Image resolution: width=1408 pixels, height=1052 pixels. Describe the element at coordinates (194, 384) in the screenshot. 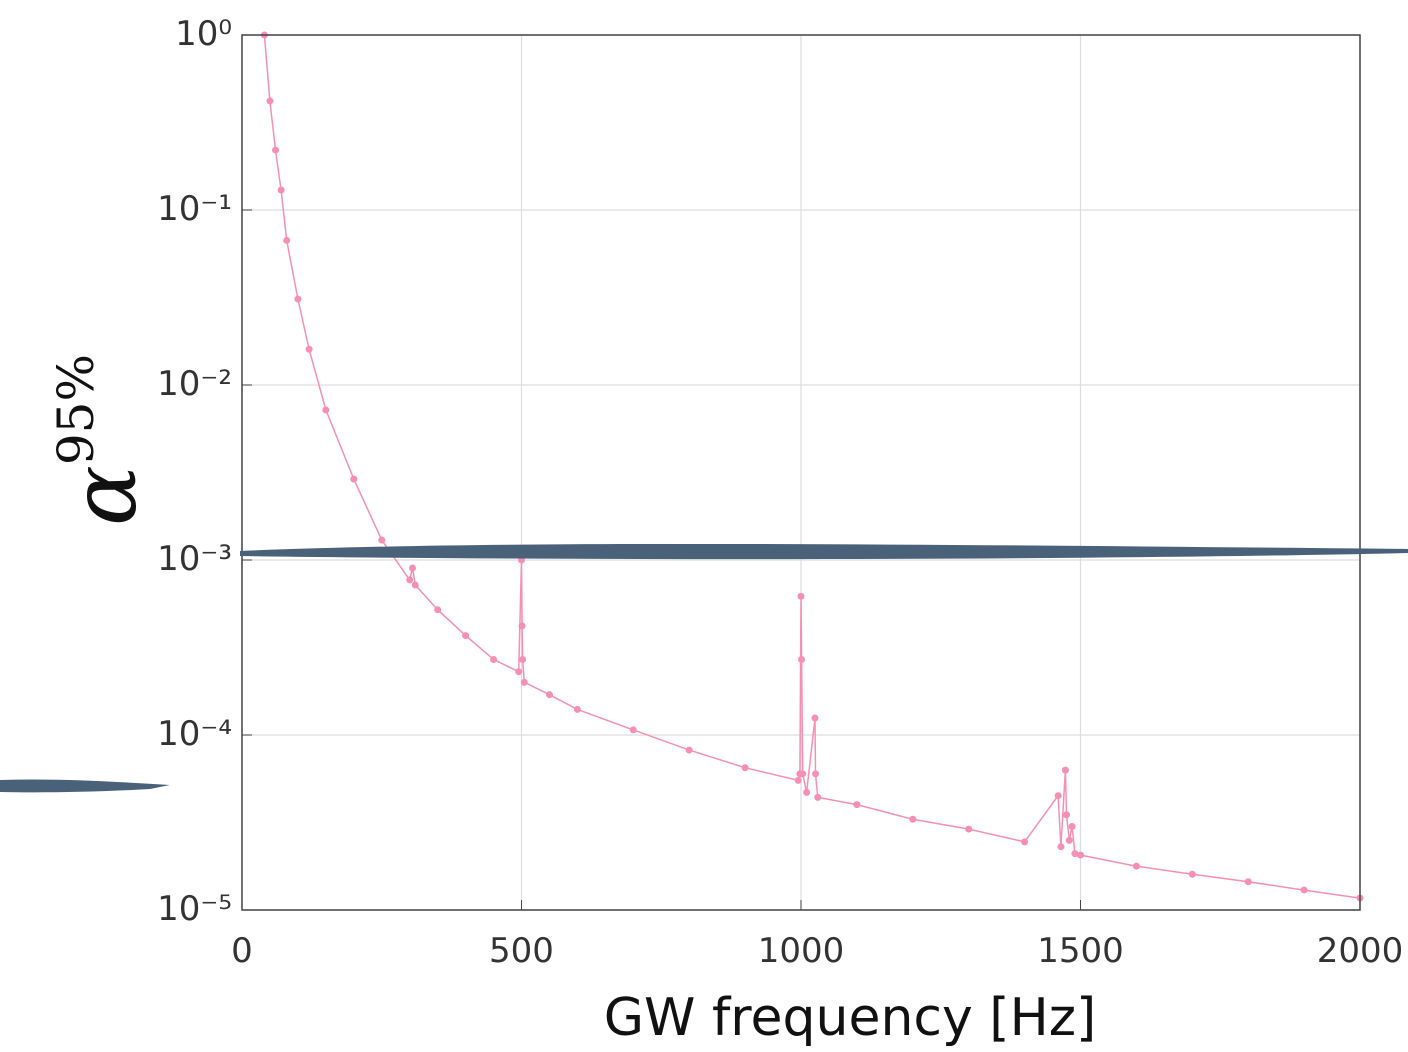

I see `y-tick-label: 10⁻²` at that location.